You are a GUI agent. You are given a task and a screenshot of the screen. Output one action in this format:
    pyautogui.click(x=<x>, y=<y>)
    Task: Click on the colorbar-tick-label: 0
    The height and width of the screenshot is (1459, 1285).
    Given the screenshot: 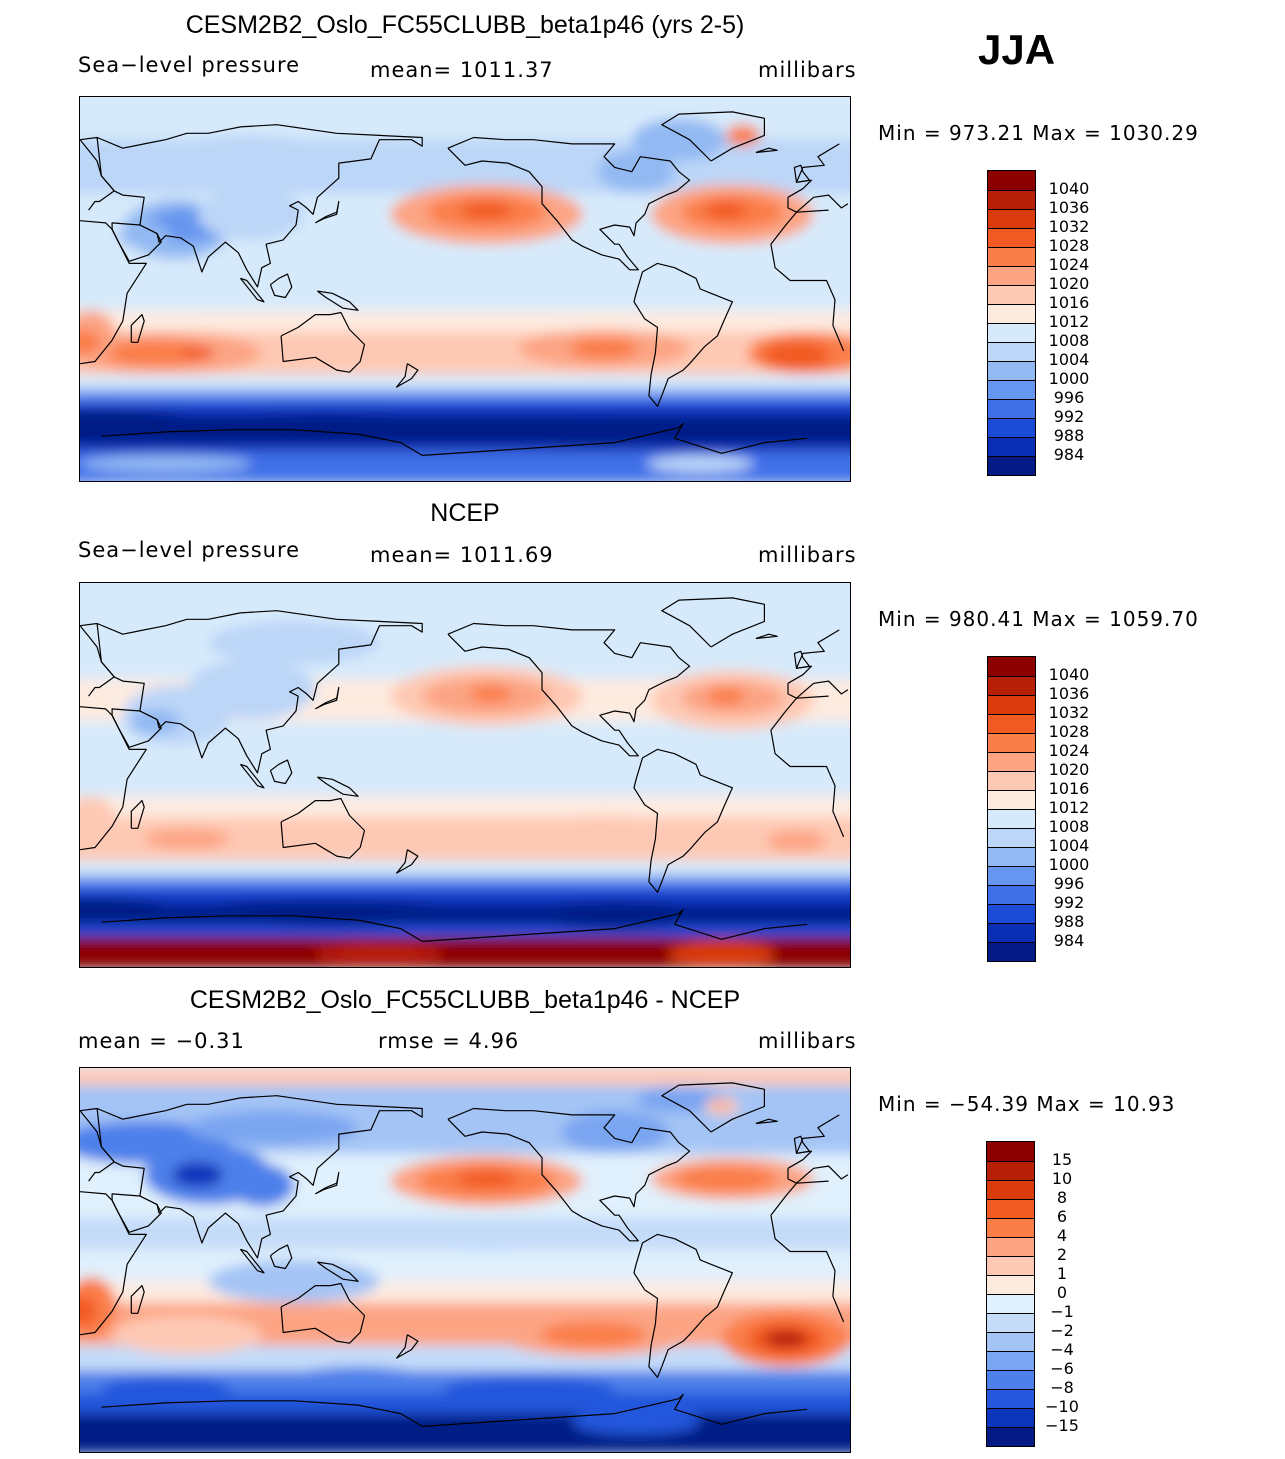 What is the action you would take?
    pyautogui.click(x=1062, y=1292)
    